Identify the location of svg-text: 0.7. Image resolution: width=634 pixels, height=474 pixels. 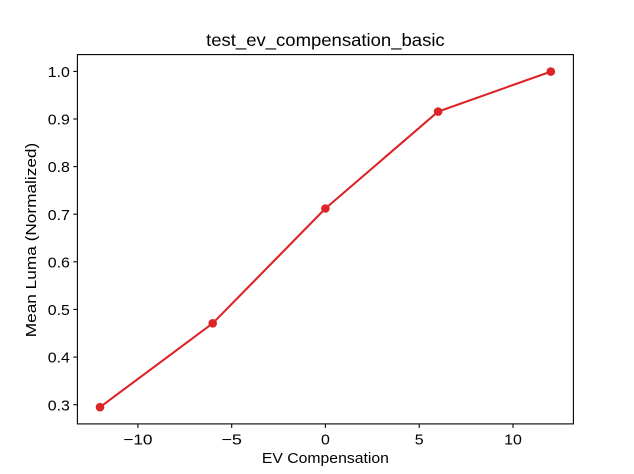
(59, 216).